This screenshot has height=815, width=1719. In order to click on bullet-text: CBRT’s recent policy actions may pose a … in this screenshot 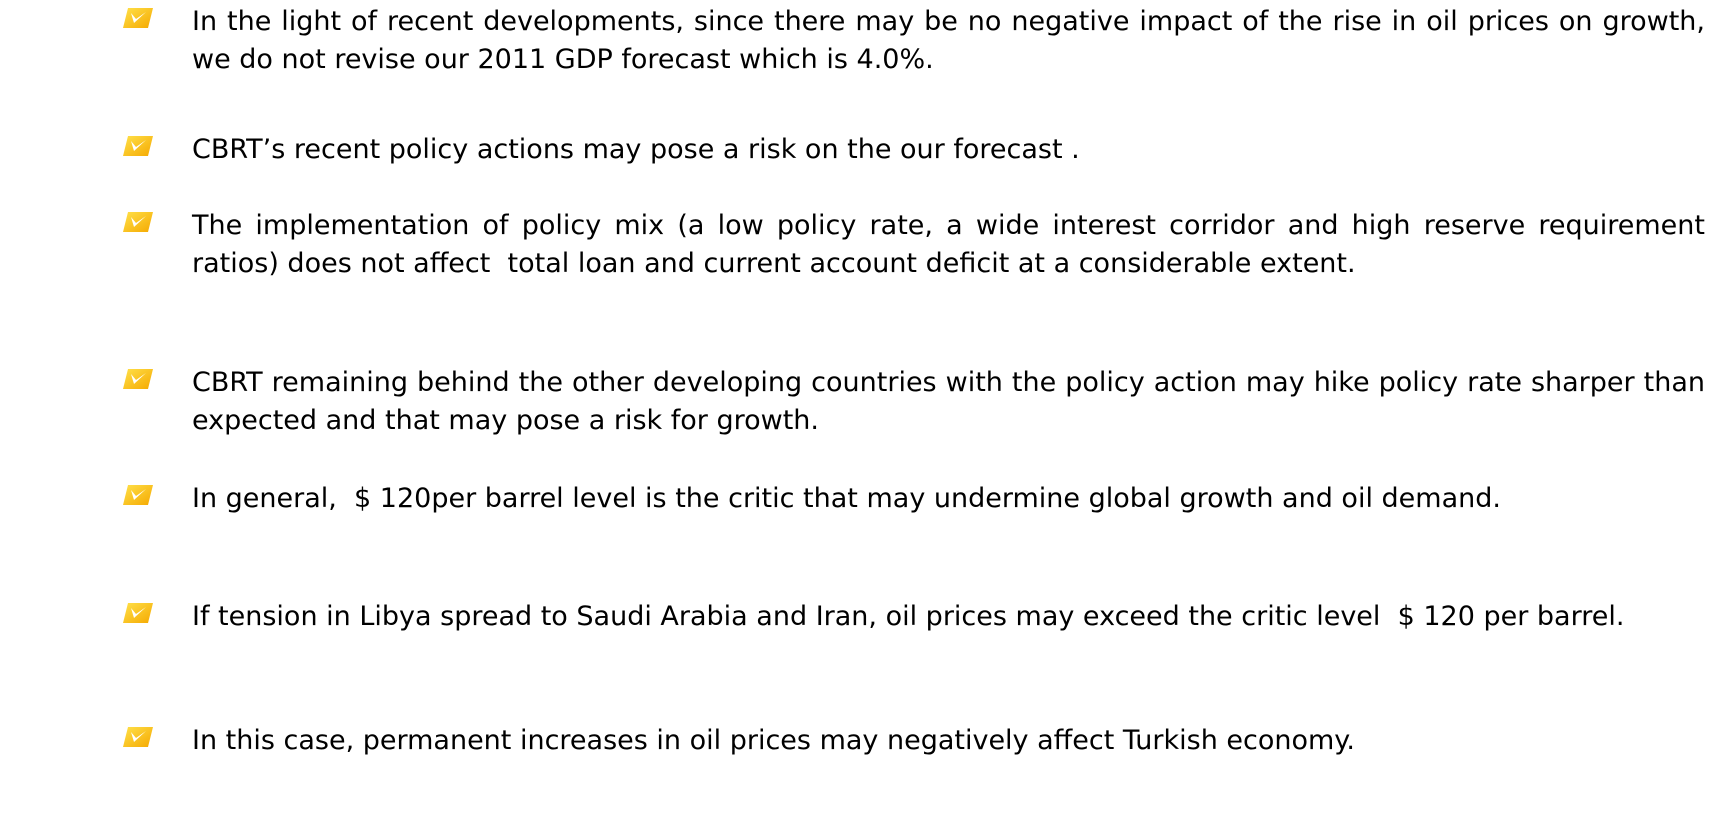, I will do `click(636, 149)`.